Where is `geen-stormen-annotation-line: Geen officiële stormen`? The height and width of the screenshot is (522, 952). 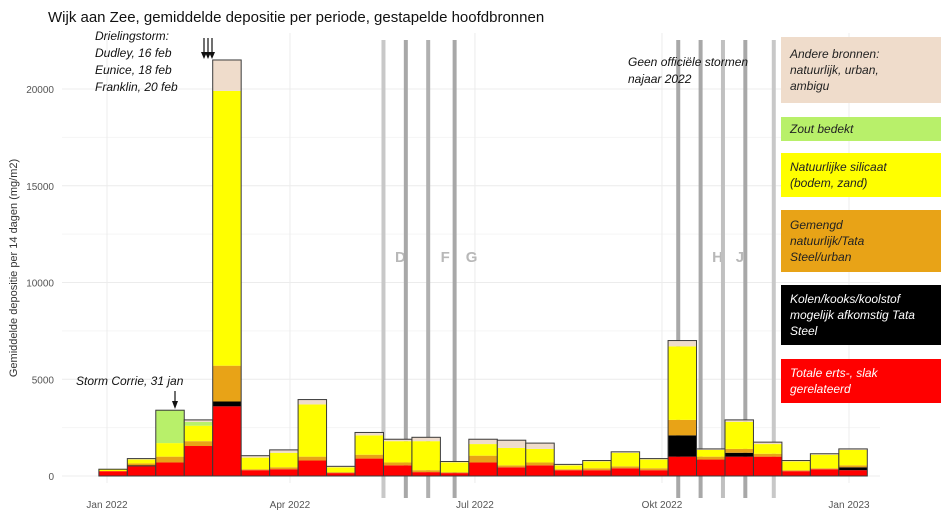
geen-stormen-annotation-line: Geen officiële stormen is located at coordinates (688, 62).